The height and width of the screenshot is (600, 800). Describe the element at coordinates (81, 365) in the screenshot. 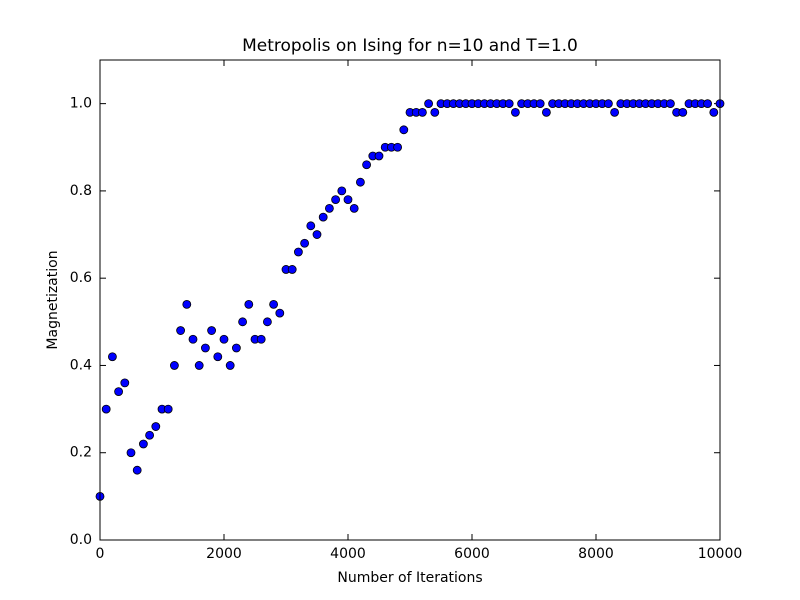

I see `y-tick-label: 0.4` at that location.